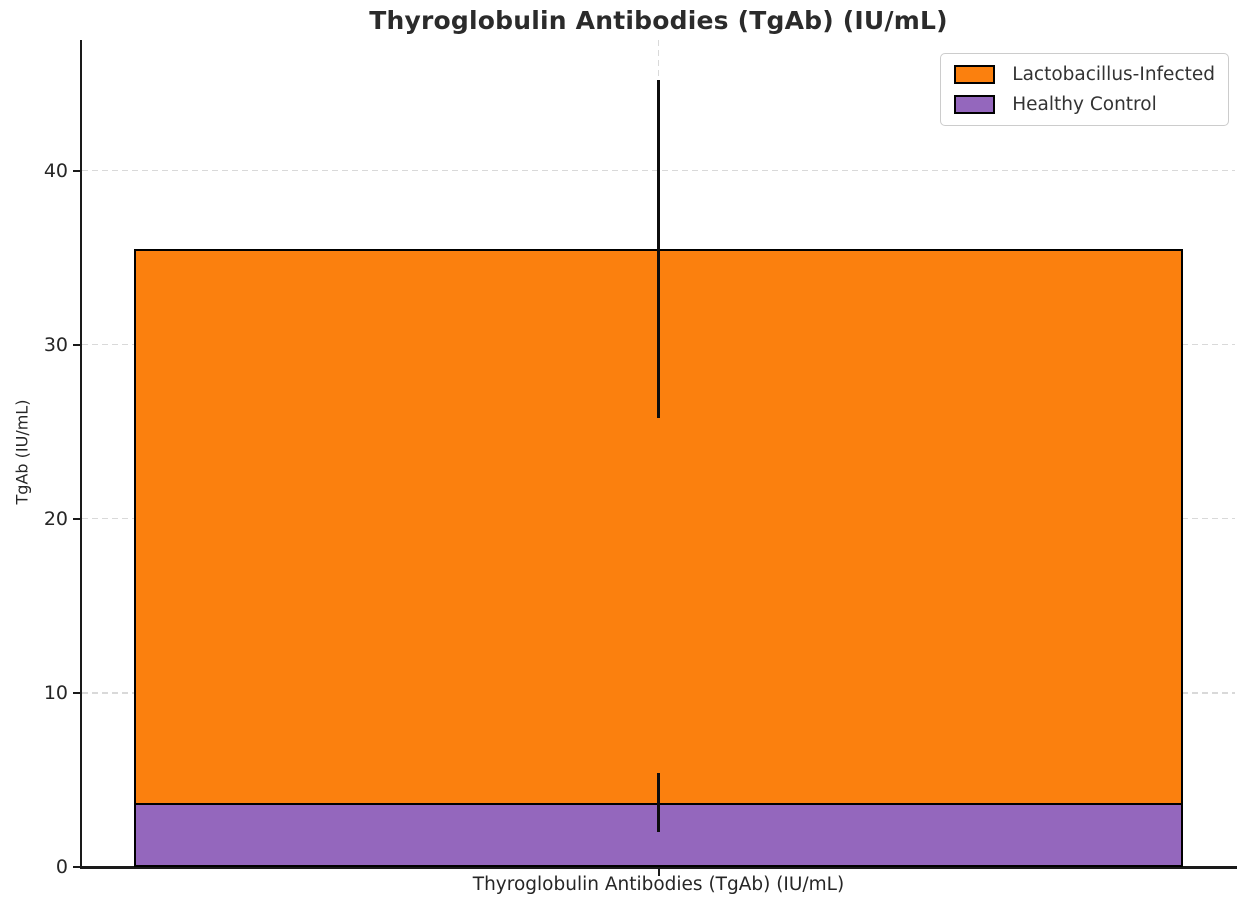  What do you see at coordinates (55, 344) in the screenshot?
I see `y-tick-label-30: 30` at bounding box center [55, 344].